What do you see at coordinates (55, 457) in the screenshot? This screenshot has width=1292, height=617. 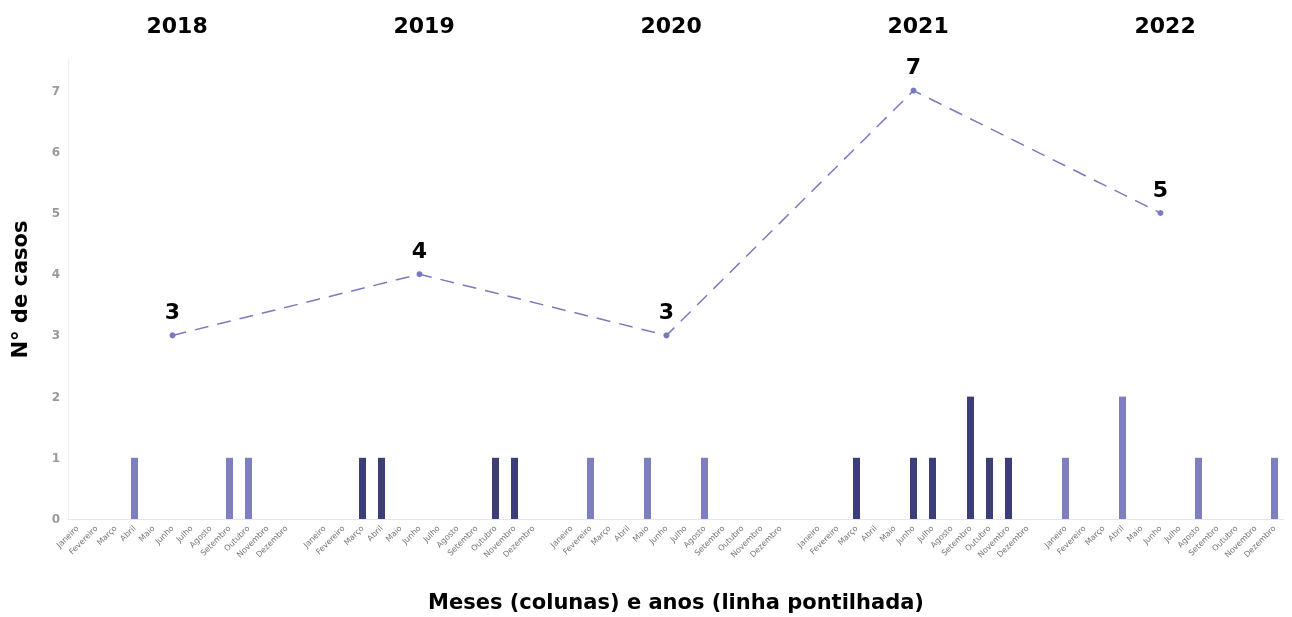 I see `y-tick-label: 1` at bounding box center [55, 457].